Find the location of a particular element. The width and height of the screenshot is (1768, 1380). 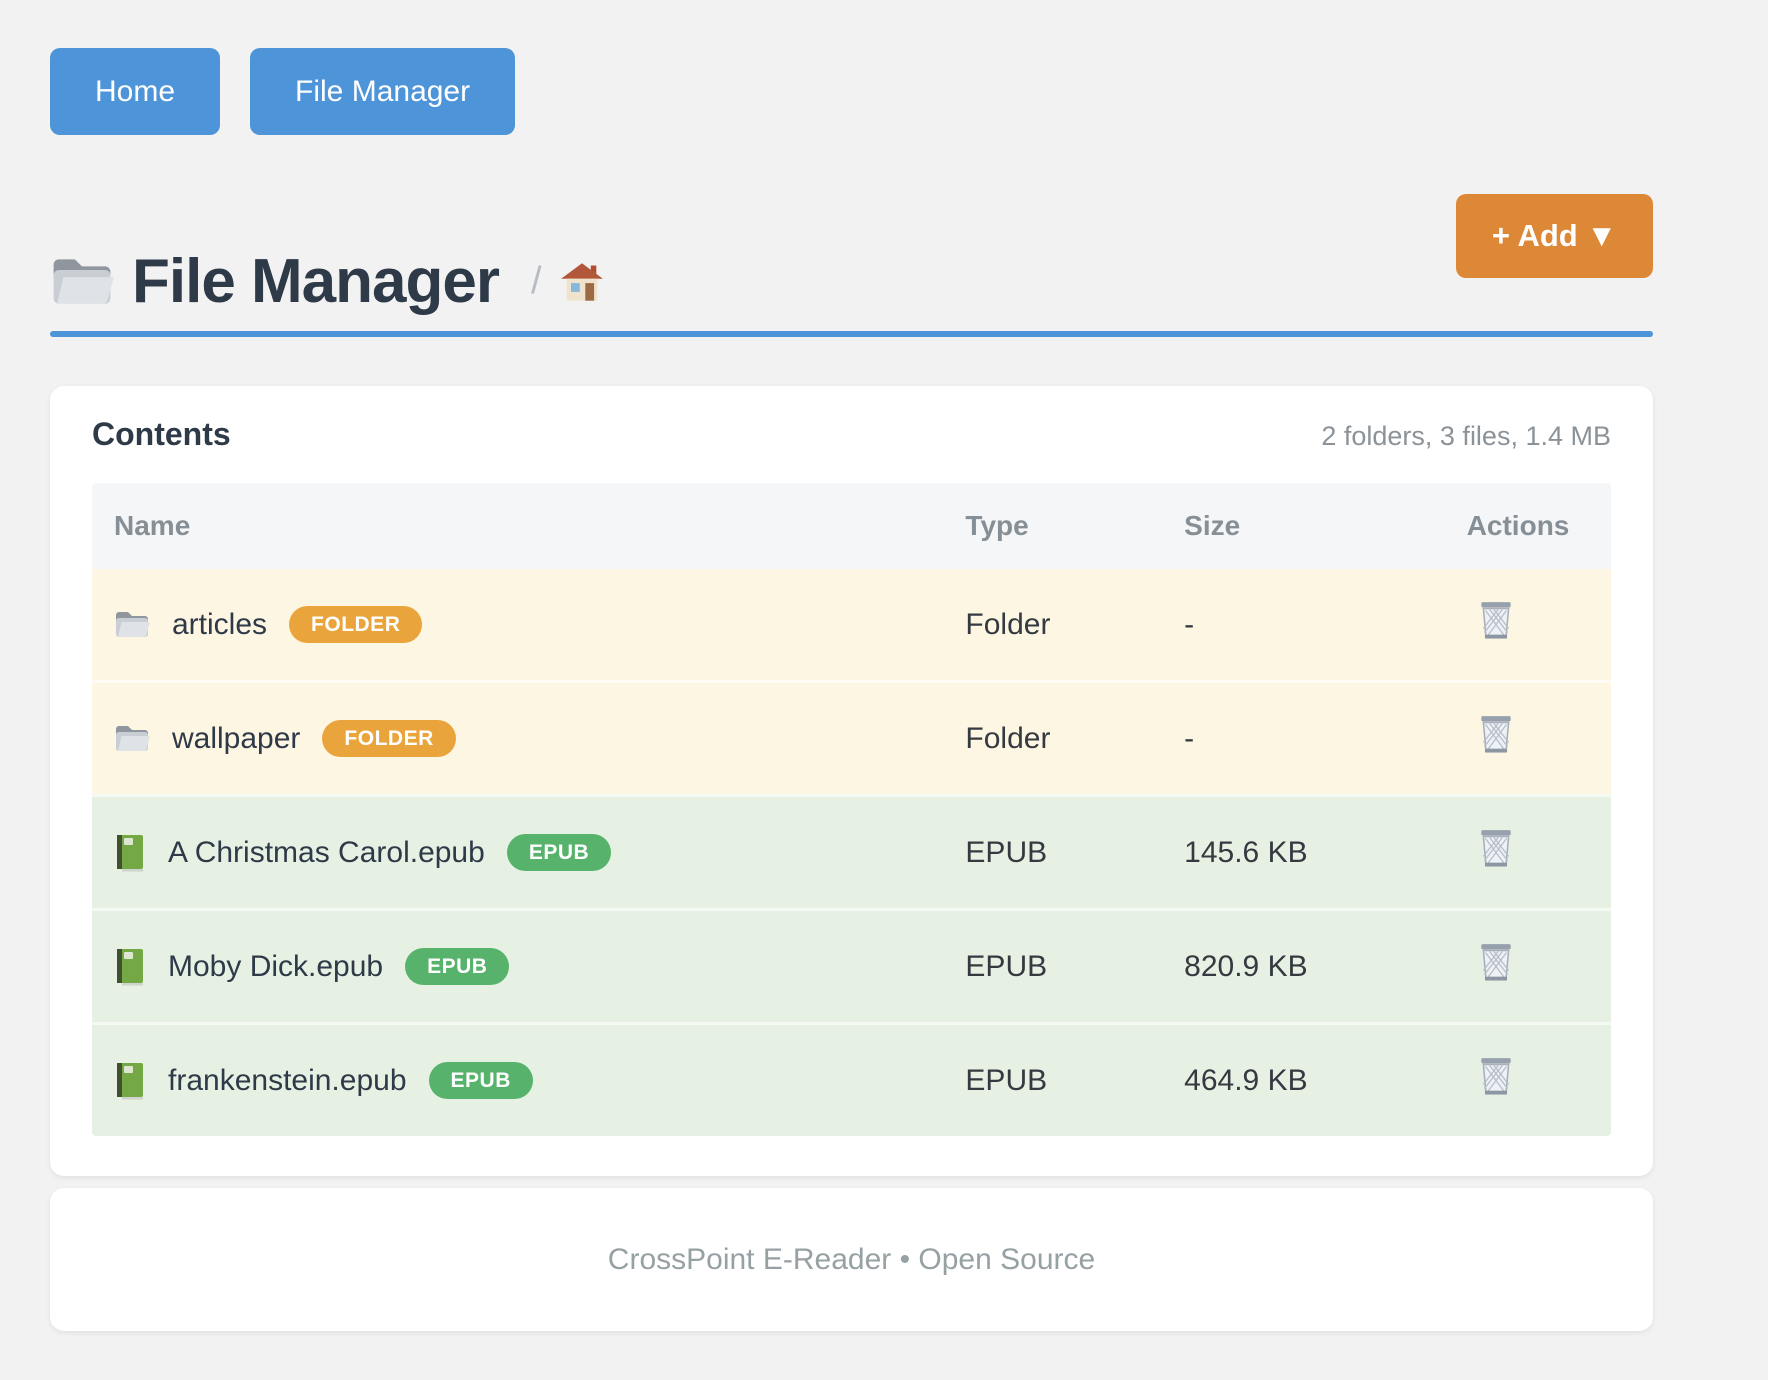

name-cell: articles FOLDER is located at coordinates (528, 624).